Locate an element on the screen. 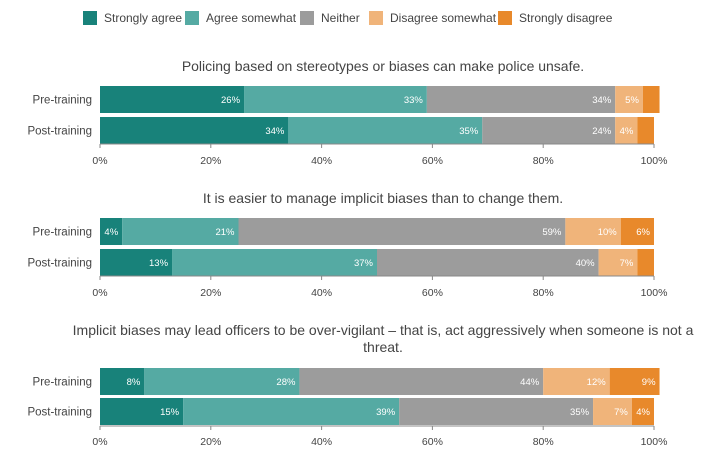  legend-label: Agree somewhat is located at coordinates (251, 18).